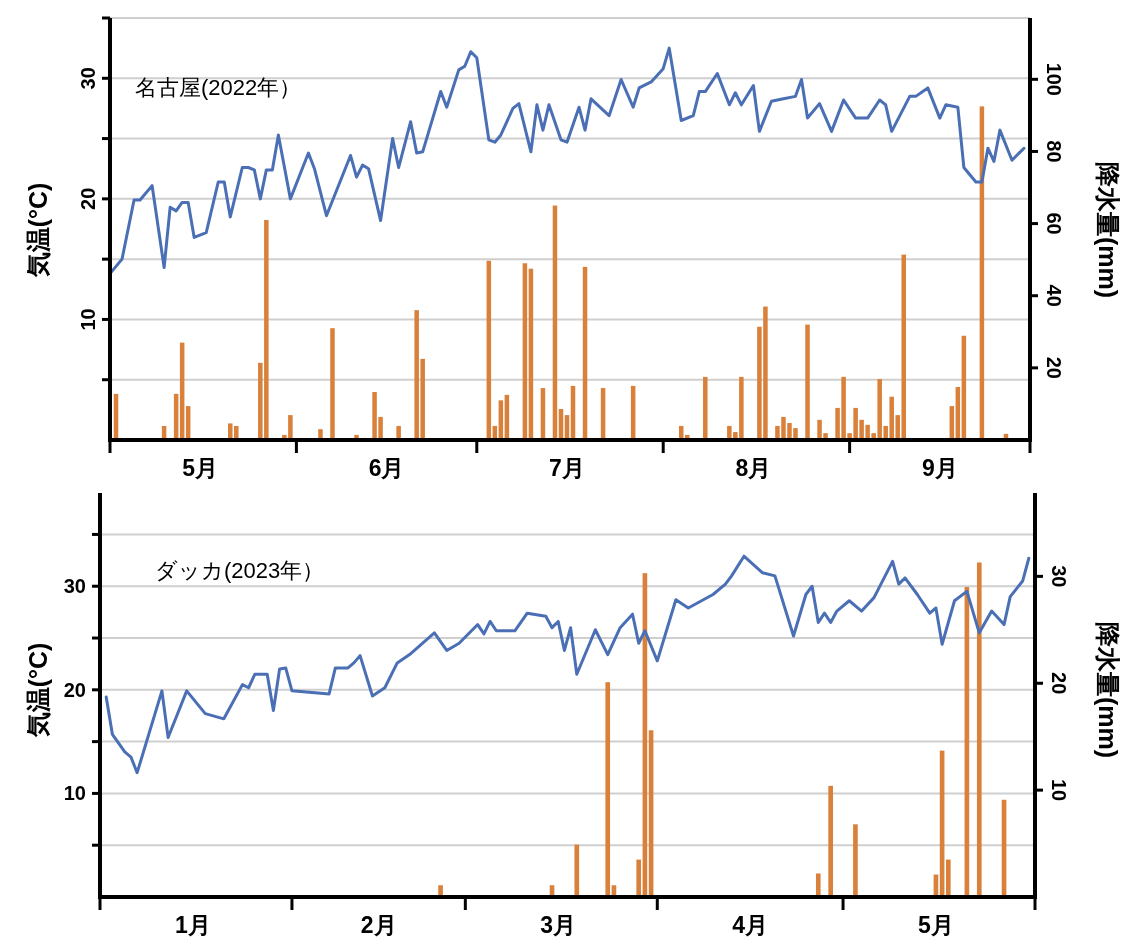 This screenshot has height=943, width=1136. I want to click on x-tick-label: 1月, so click(192, 925).